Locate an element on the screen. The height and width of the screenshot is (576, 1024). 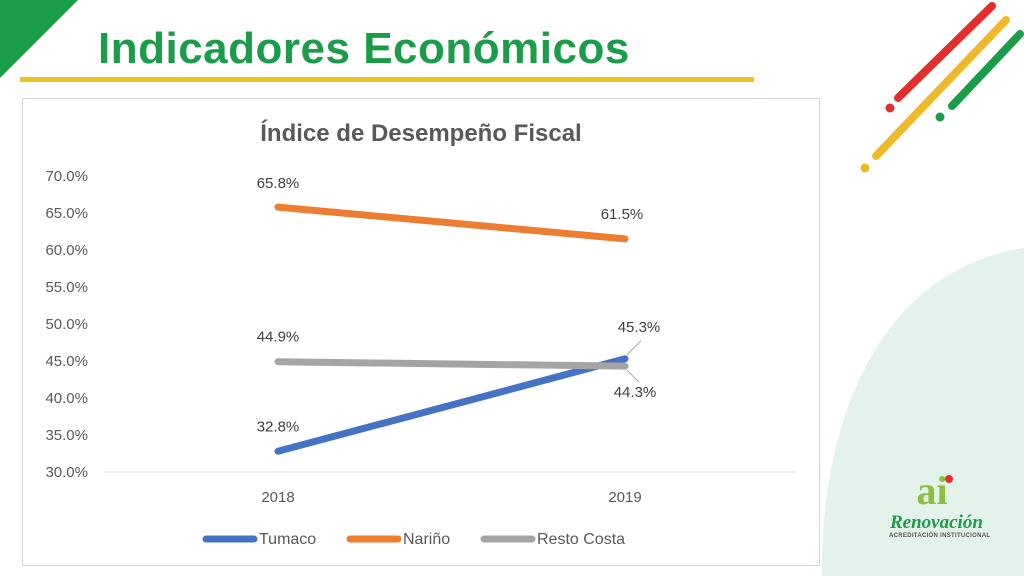
title-underline is located at coordinates (387, 79).